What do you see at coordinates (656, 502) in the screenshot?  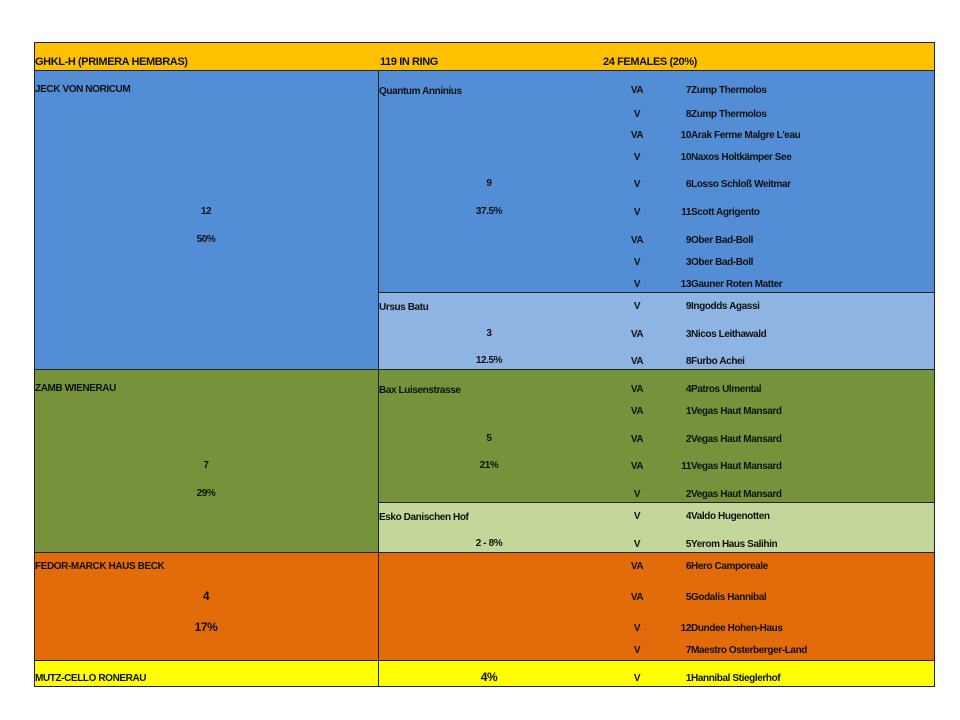 I see `border-bax-esko` at bounding box center [656, 502].